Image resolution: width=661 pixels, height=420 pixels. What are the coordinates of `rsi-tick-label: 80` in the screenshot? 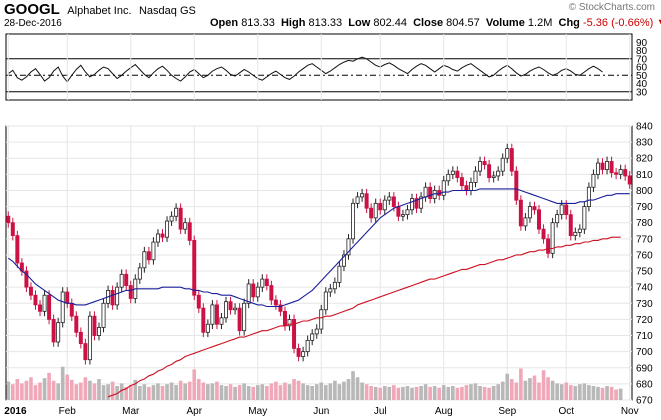 It's located at (642, 51).